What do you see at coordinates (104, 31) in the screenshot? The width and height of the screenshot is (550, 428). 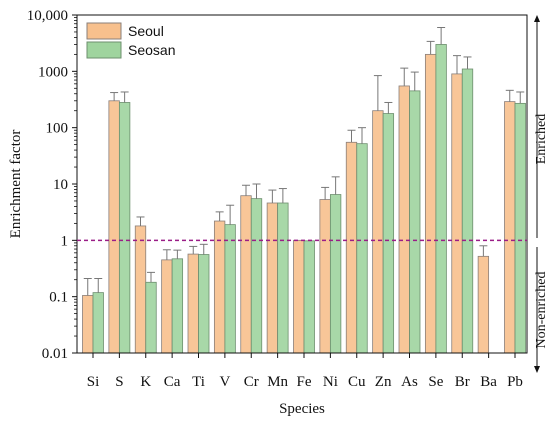 I see `legend-swatch-seoul` at bounding box center [104, 31].